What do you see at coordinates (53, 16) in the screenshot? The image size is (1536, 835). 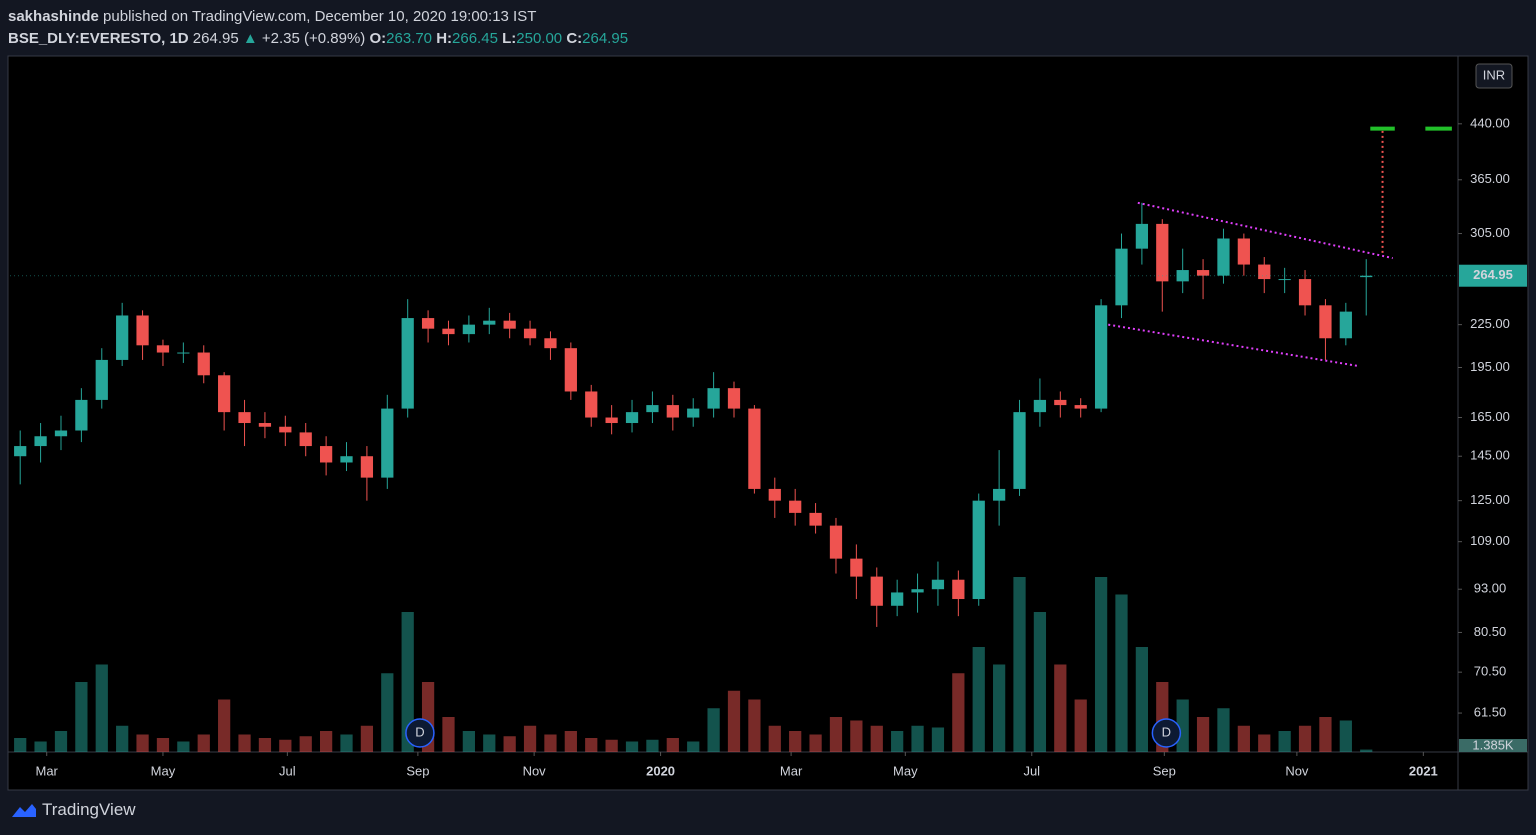 I see `author: sakhashinde` at bounding box center [53, 16].